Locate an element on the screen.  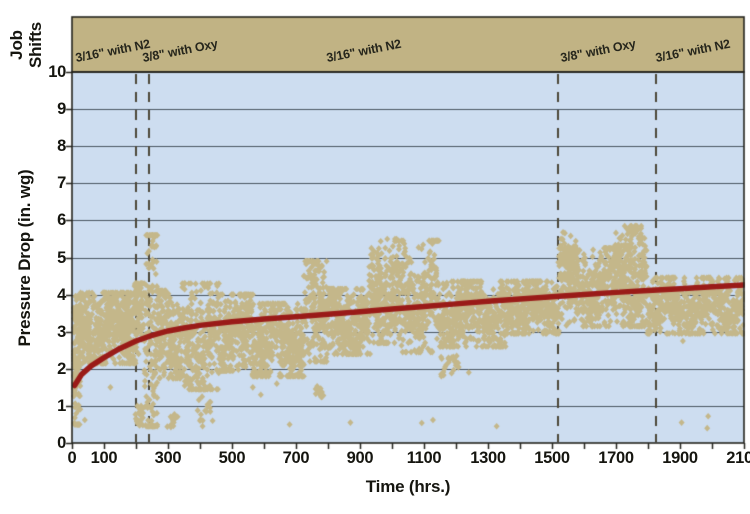
y-tick-label: 10 is located at coordinates (57, 72).